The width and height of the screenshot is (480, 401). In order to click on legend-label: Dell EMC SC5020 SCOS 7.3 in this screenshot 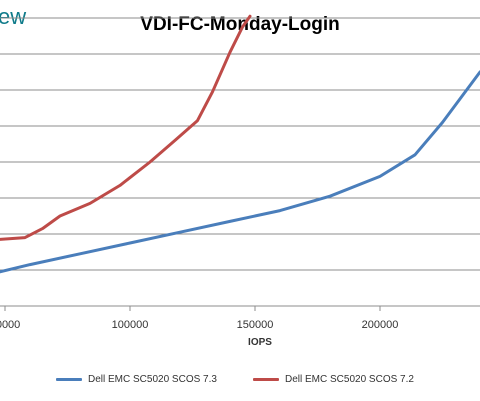, I will do `click(152, 379)`.